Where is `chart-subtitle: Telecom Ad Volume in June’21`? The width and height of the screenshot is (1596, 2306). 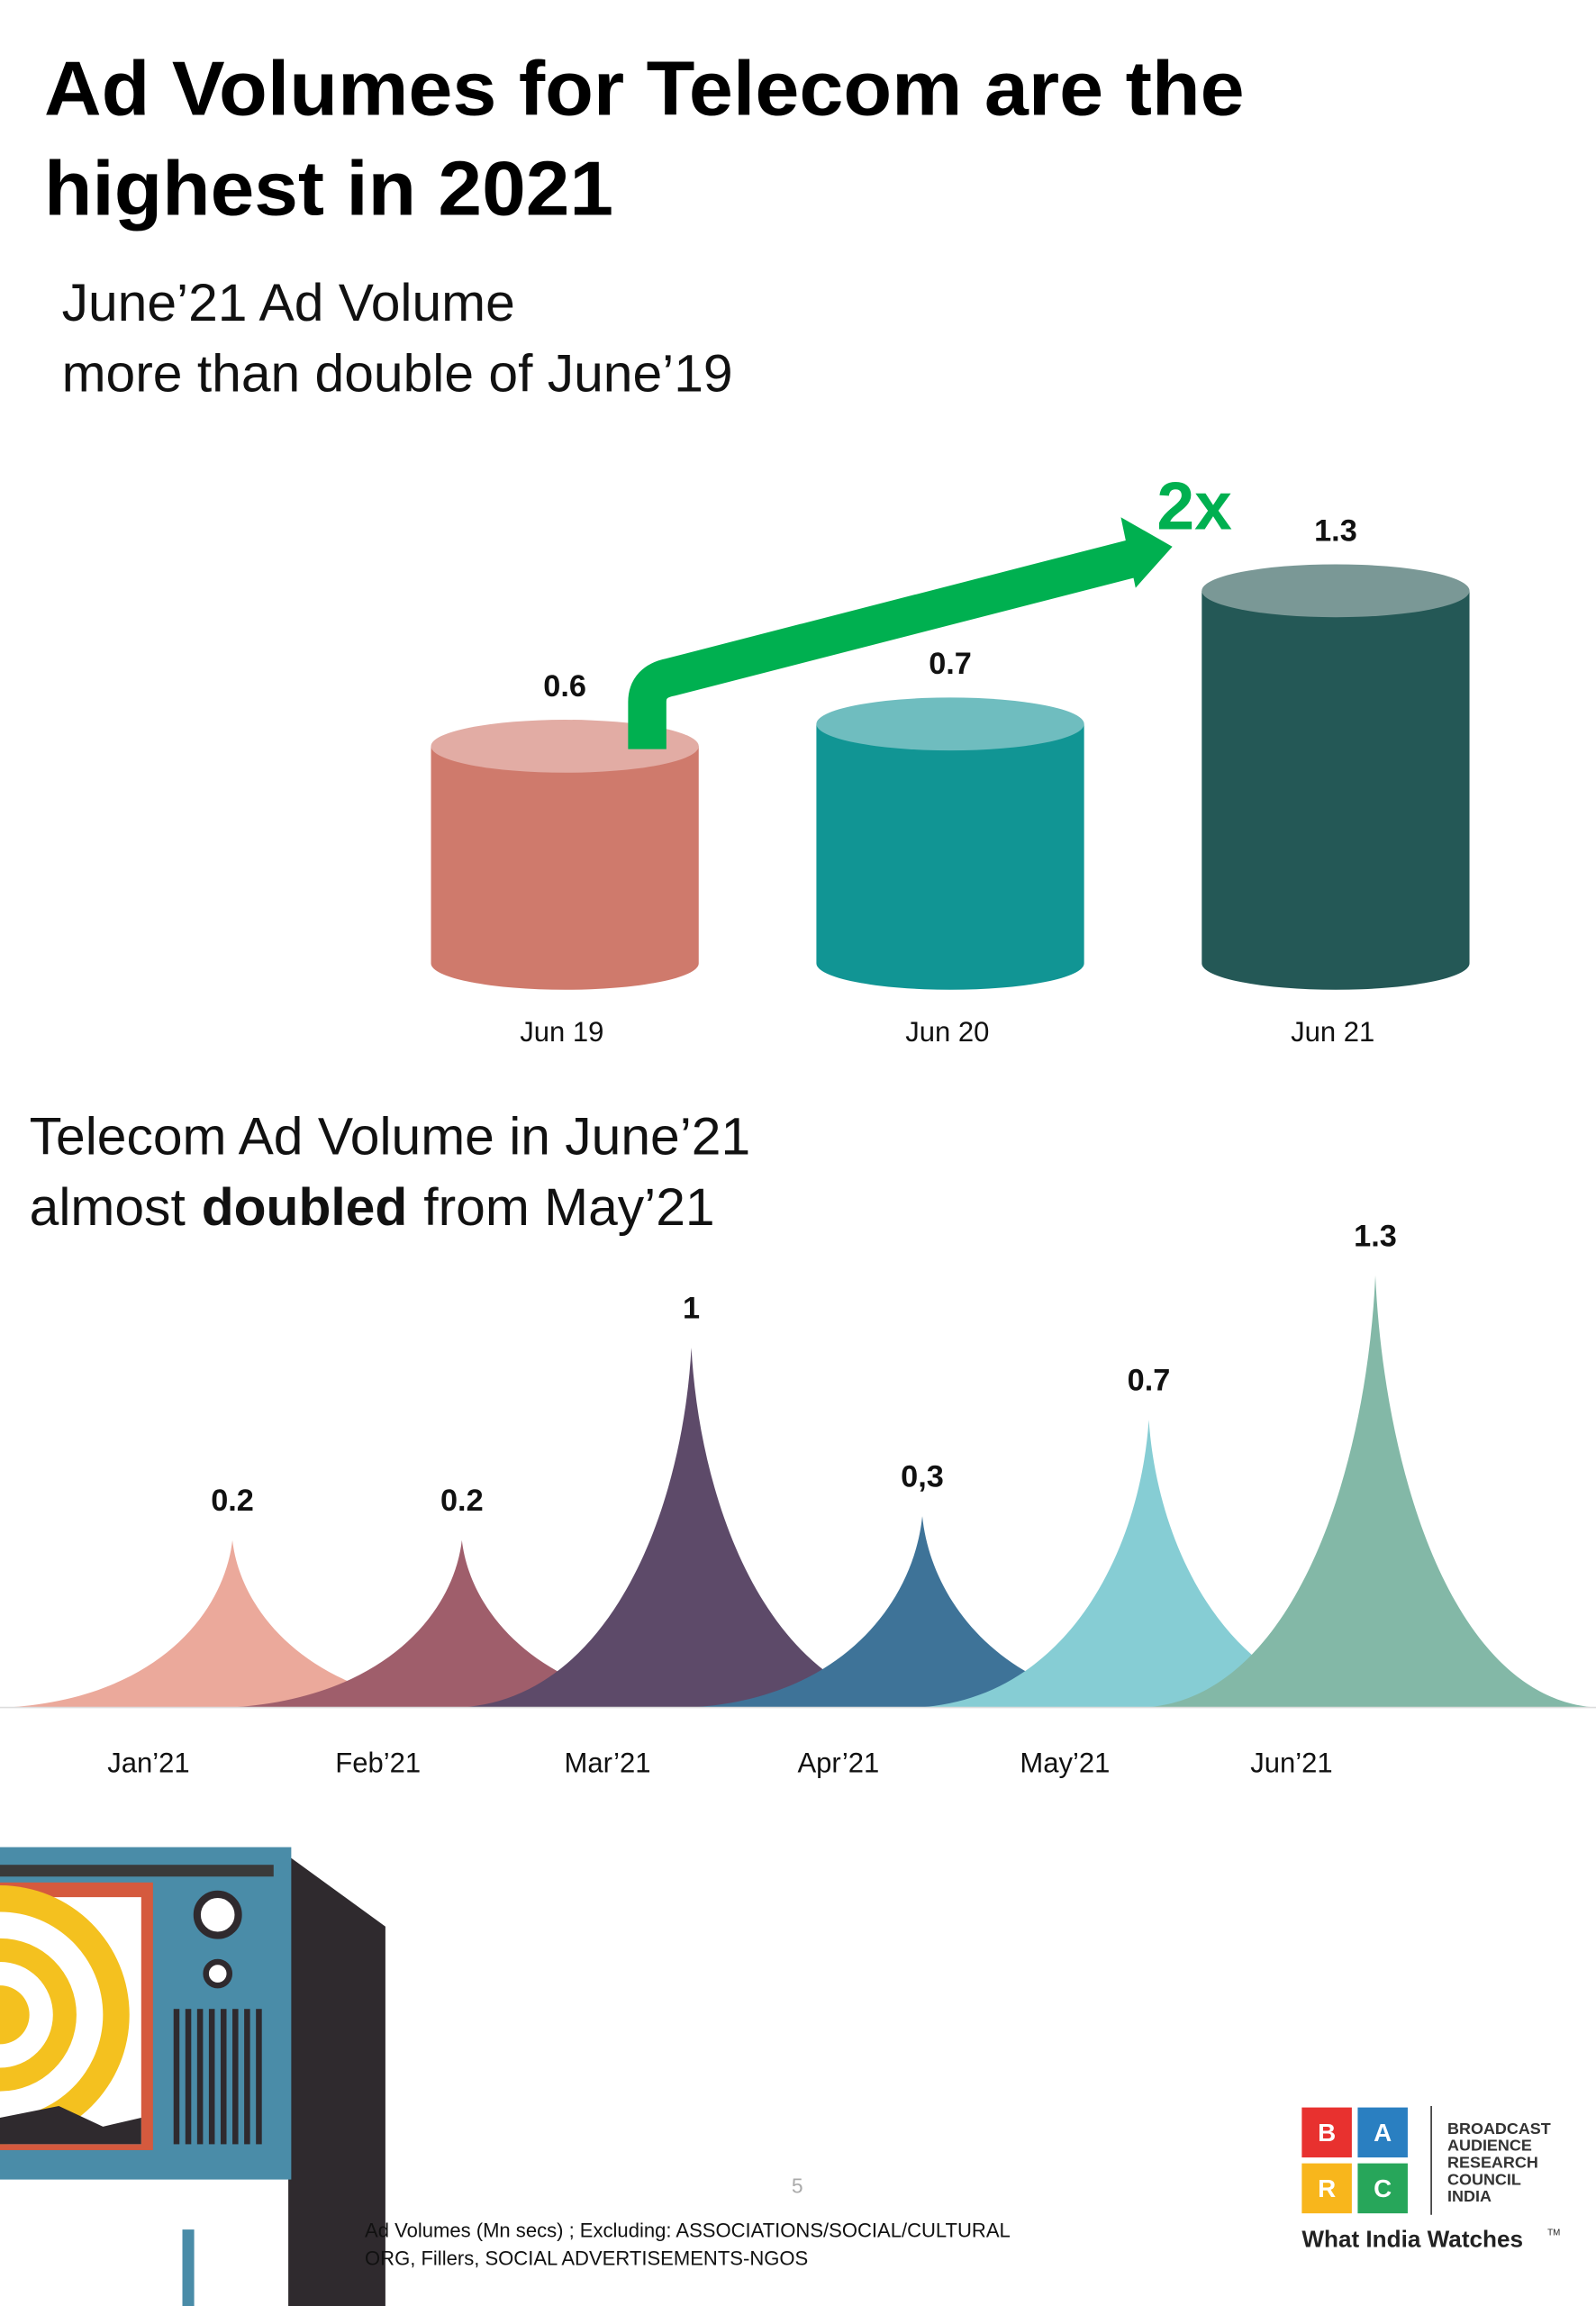
chart-subtitle: Telecom Ad Volume in June’21 is located at coordinates (390, 1137).